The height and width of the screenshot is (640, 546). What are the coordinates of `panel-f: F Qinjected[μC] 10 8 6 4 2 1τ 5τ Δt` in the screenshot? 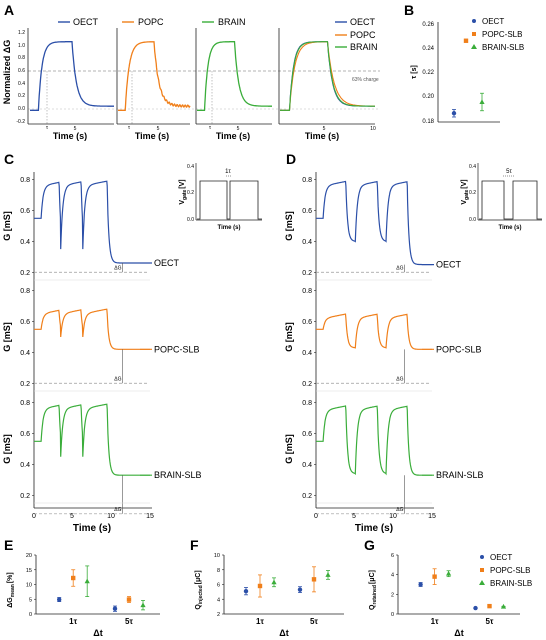 It's located at (267, 587).